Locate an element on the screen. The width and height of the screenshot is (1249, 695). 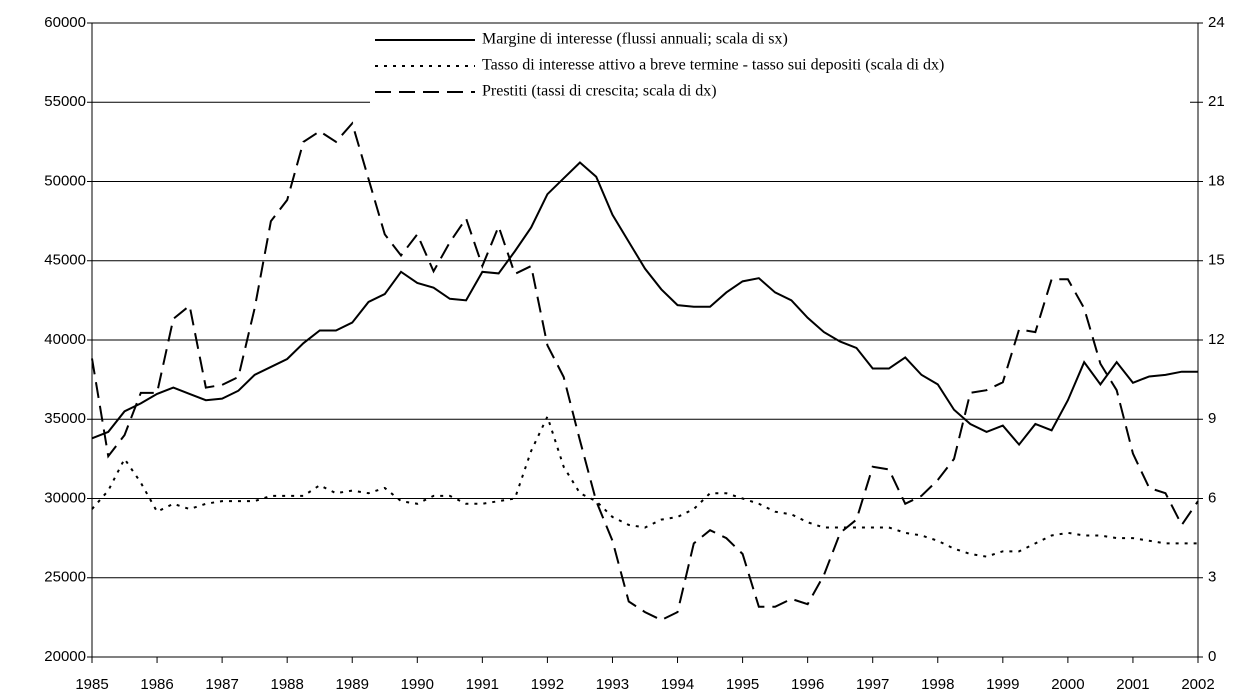
x-tick-label: 1990 is located at coordinates (417, 684).